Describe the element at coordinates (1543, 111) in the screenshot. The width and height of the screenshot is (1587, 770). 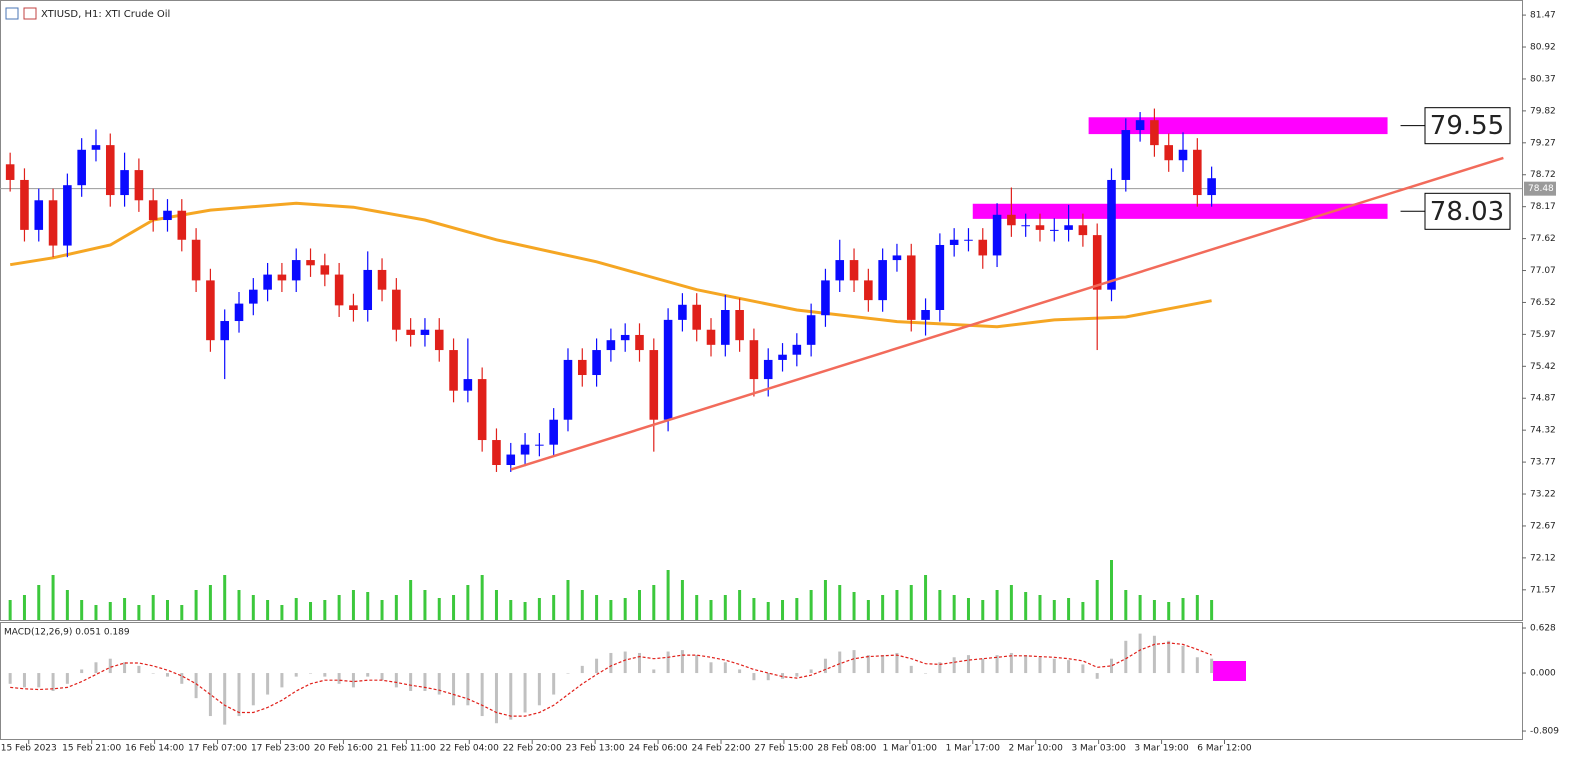
I see `y-tick-label: 79.82` at that location.